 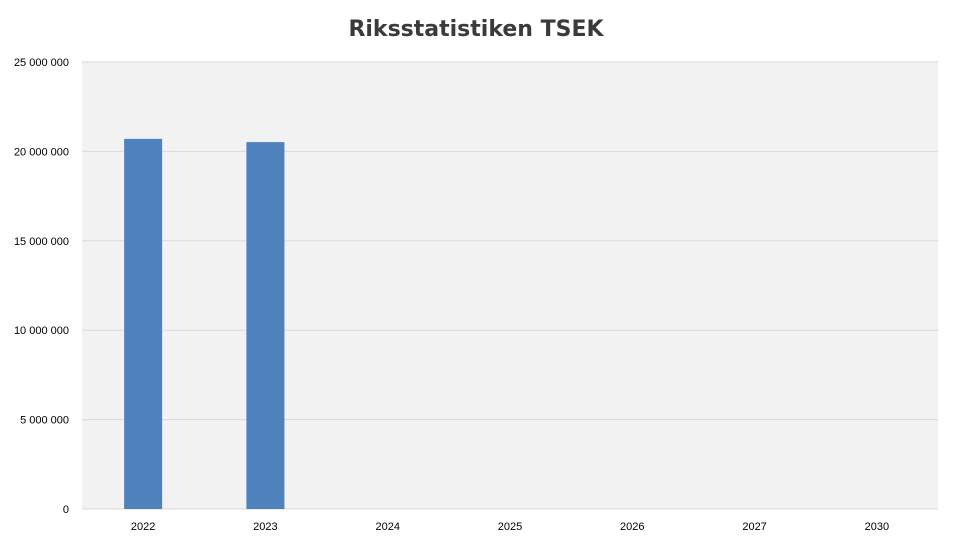 I want to click on bar-2022, so click(x=143, y=323).